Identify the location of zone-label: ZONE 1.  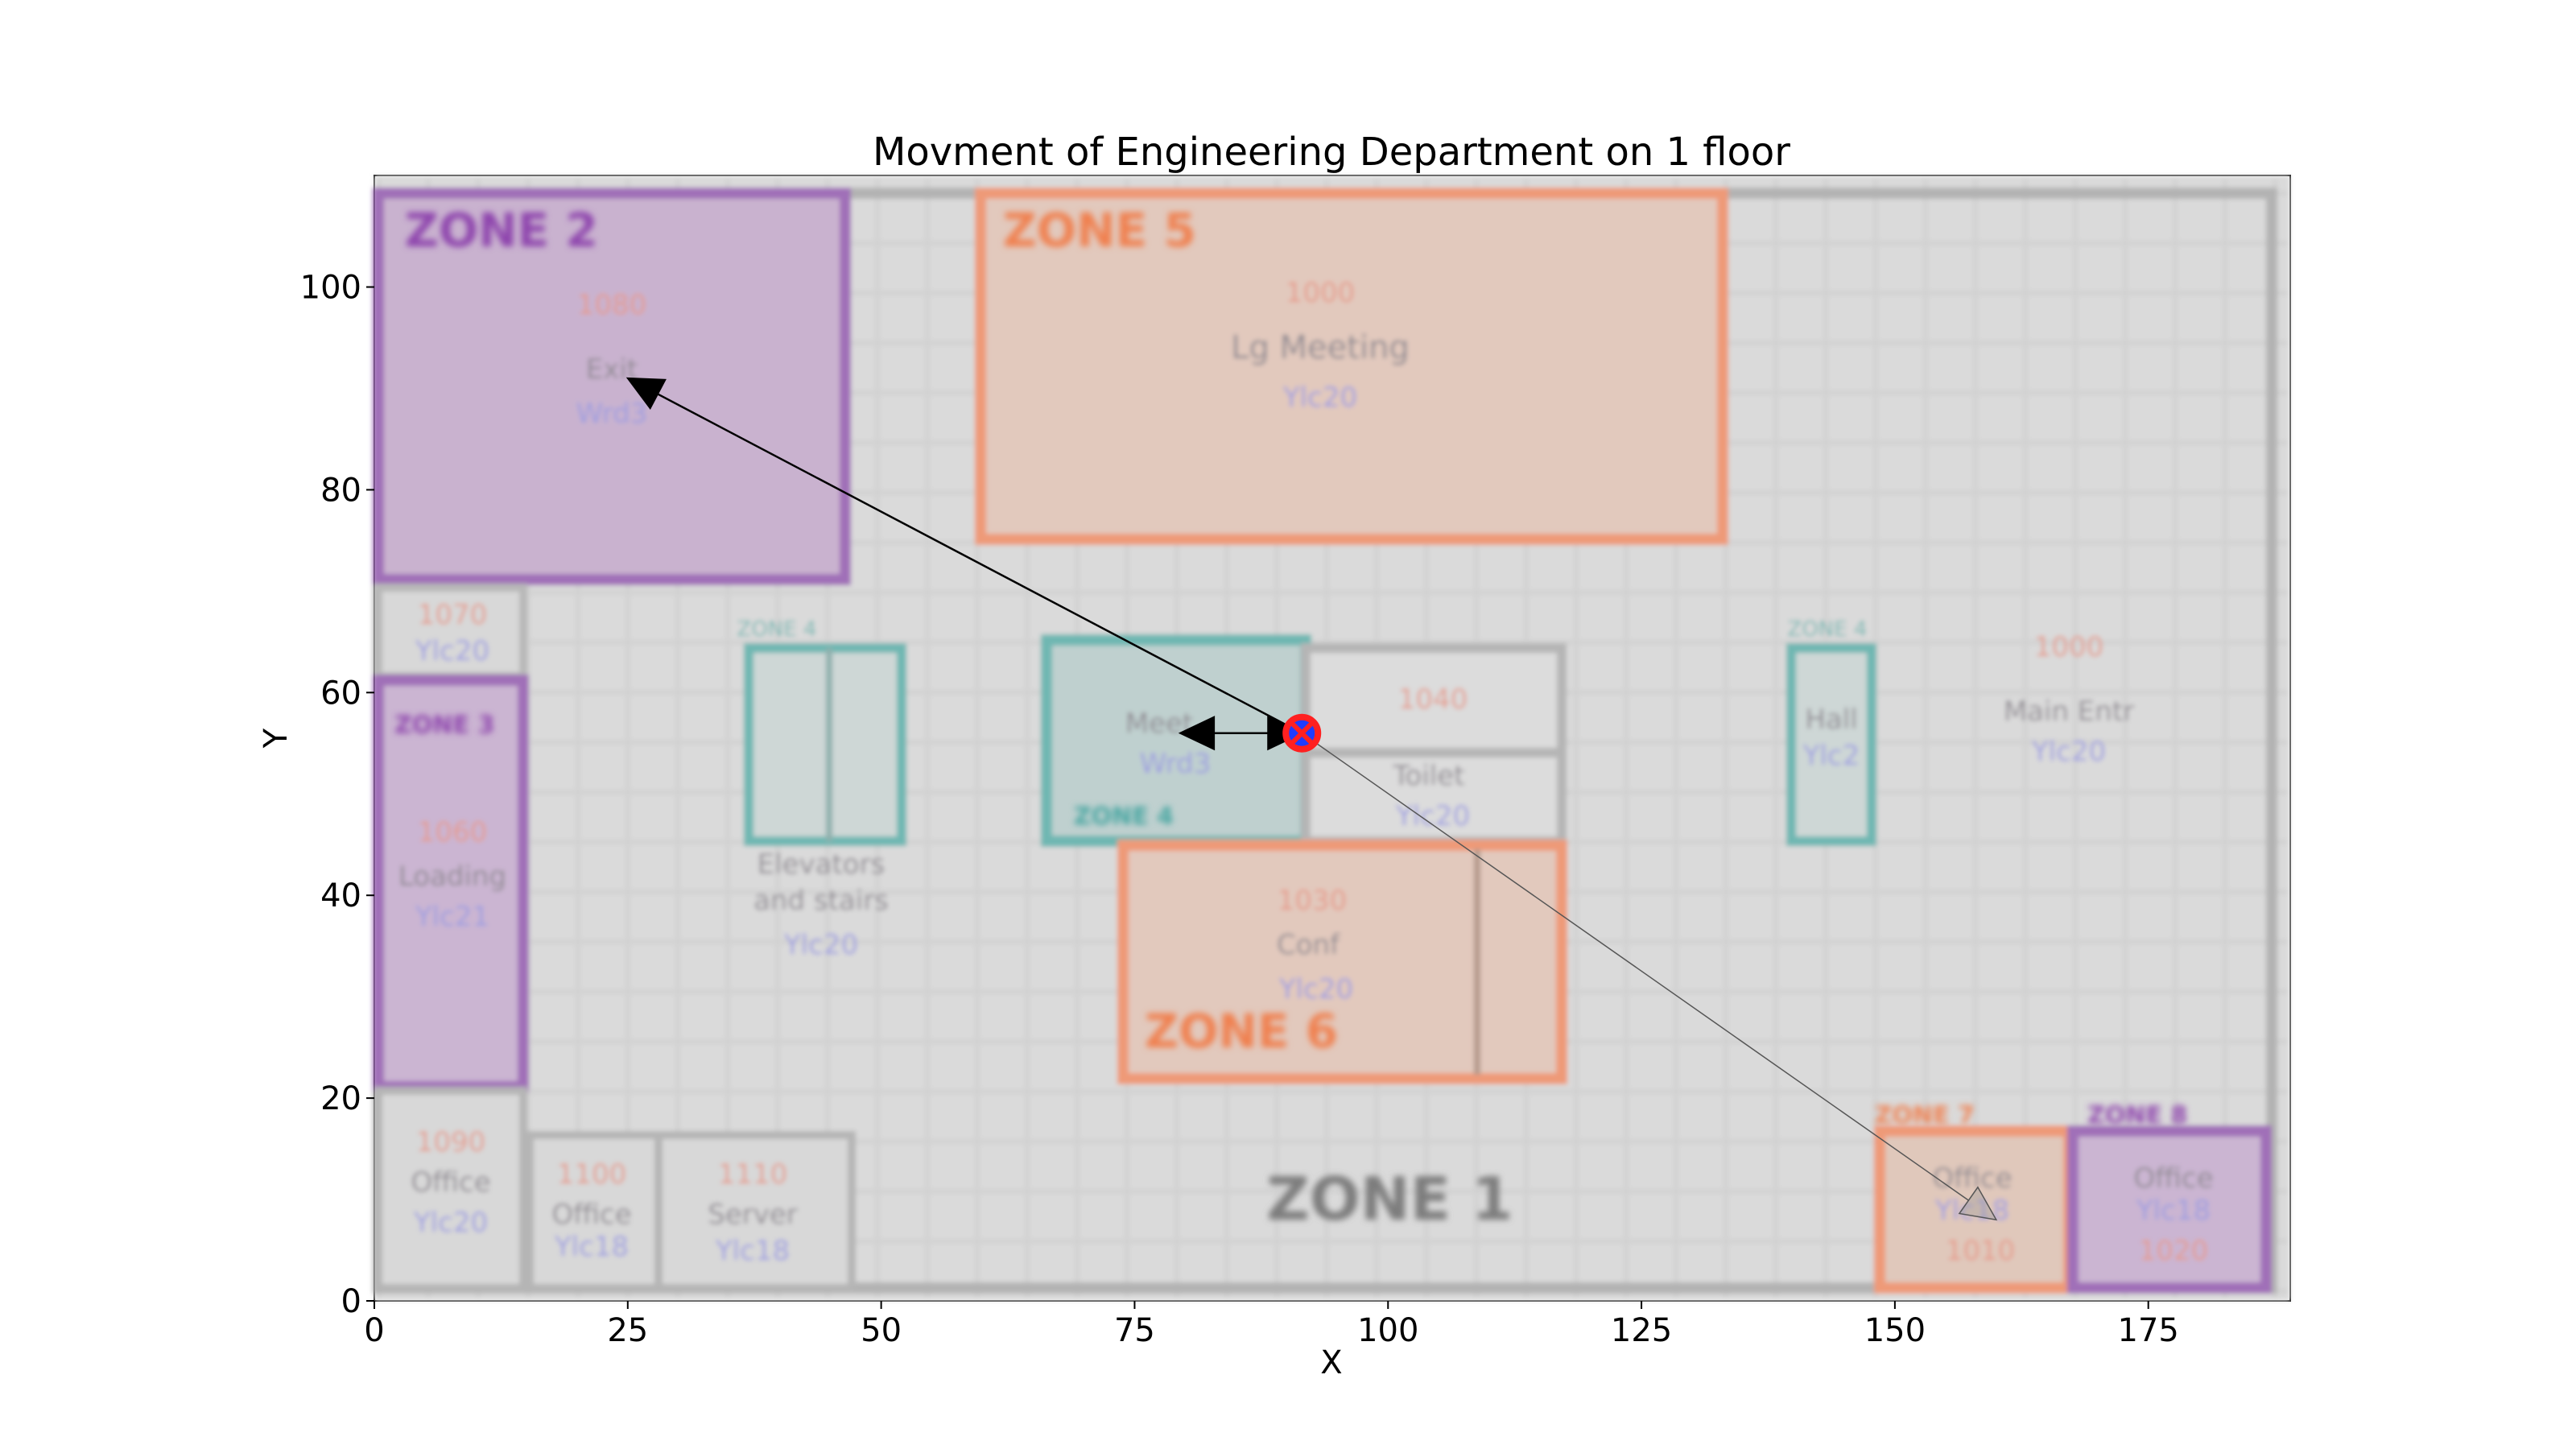
(1389, 1199).